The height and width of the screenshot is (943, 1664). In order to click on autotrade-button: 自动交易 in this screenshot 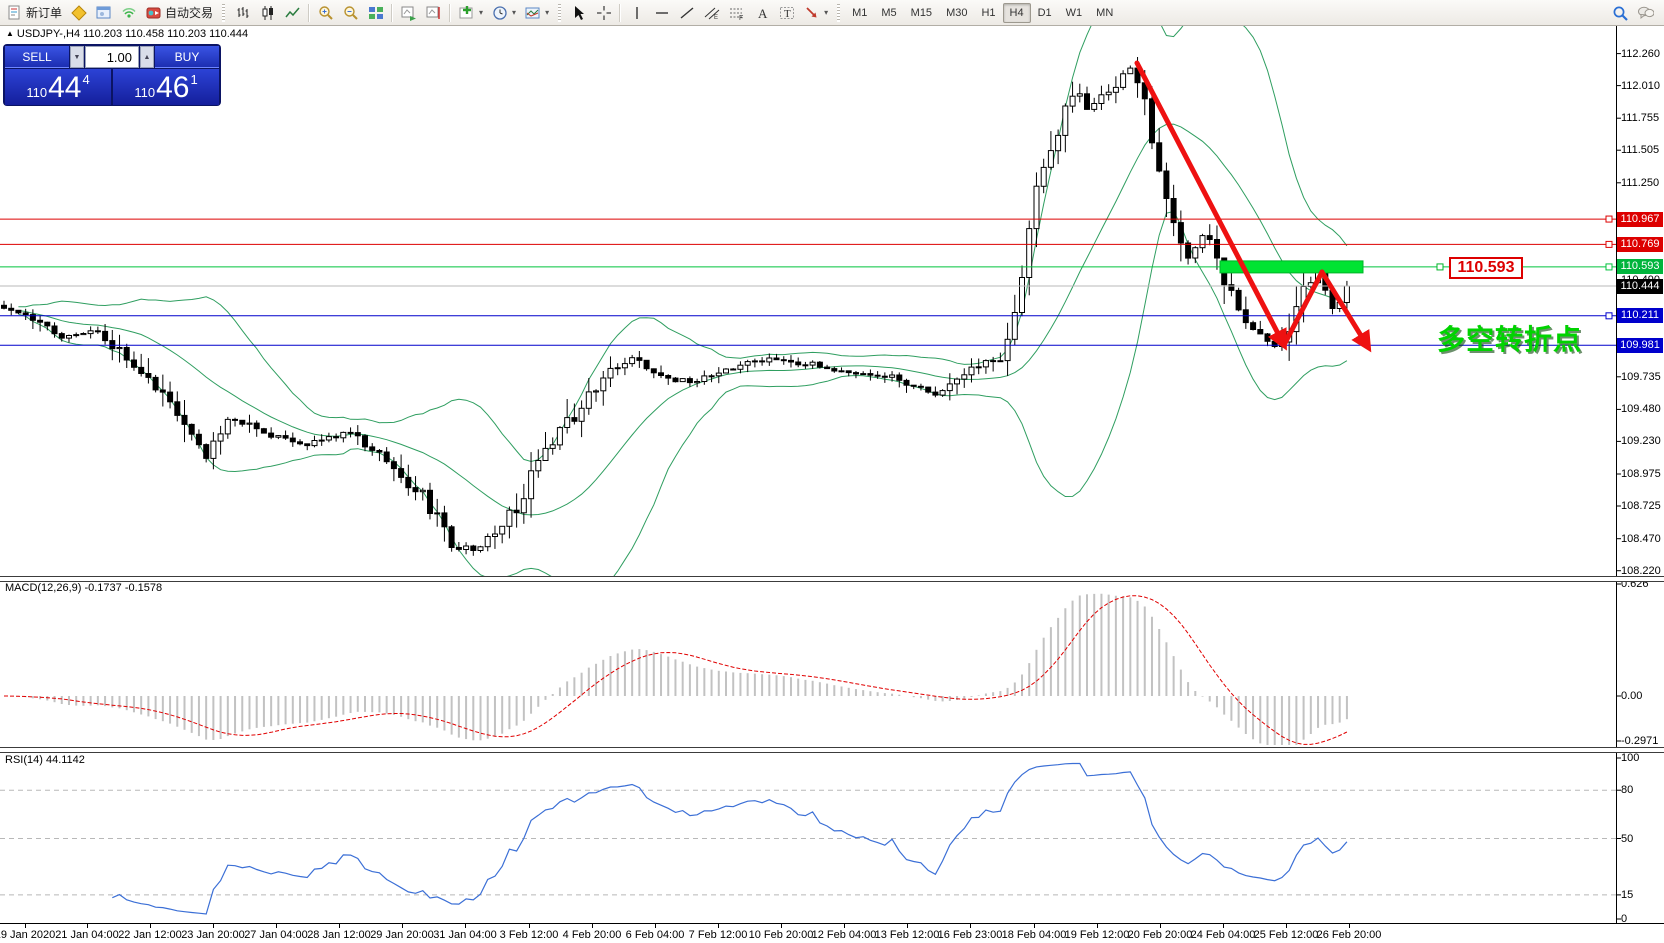, I will do `click(179, 13)`.